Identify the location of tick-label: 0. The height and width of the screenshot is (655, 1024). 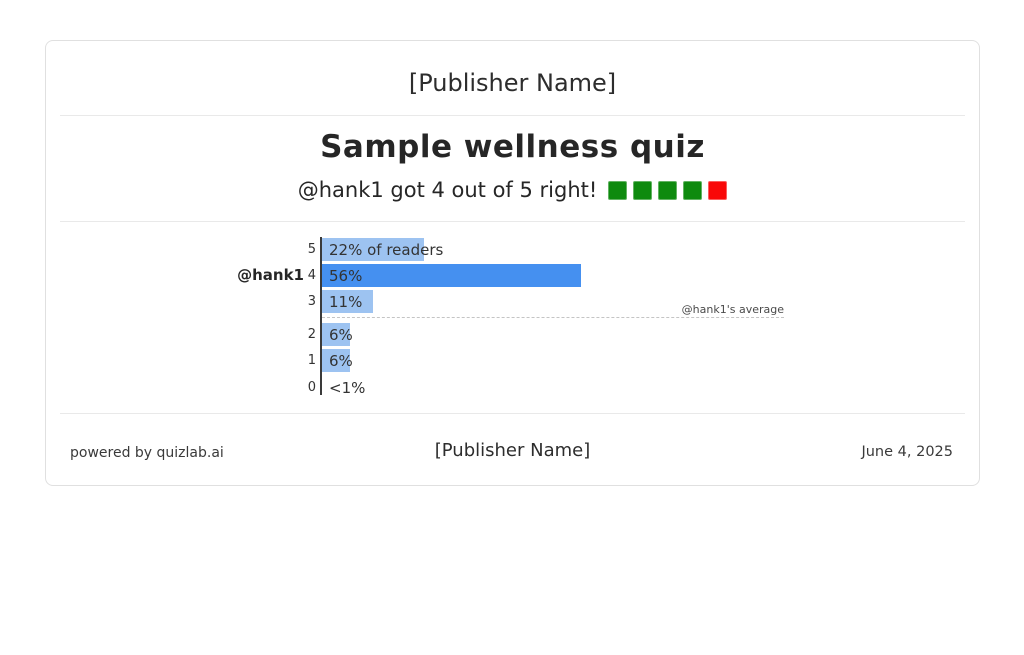
(311, 387).